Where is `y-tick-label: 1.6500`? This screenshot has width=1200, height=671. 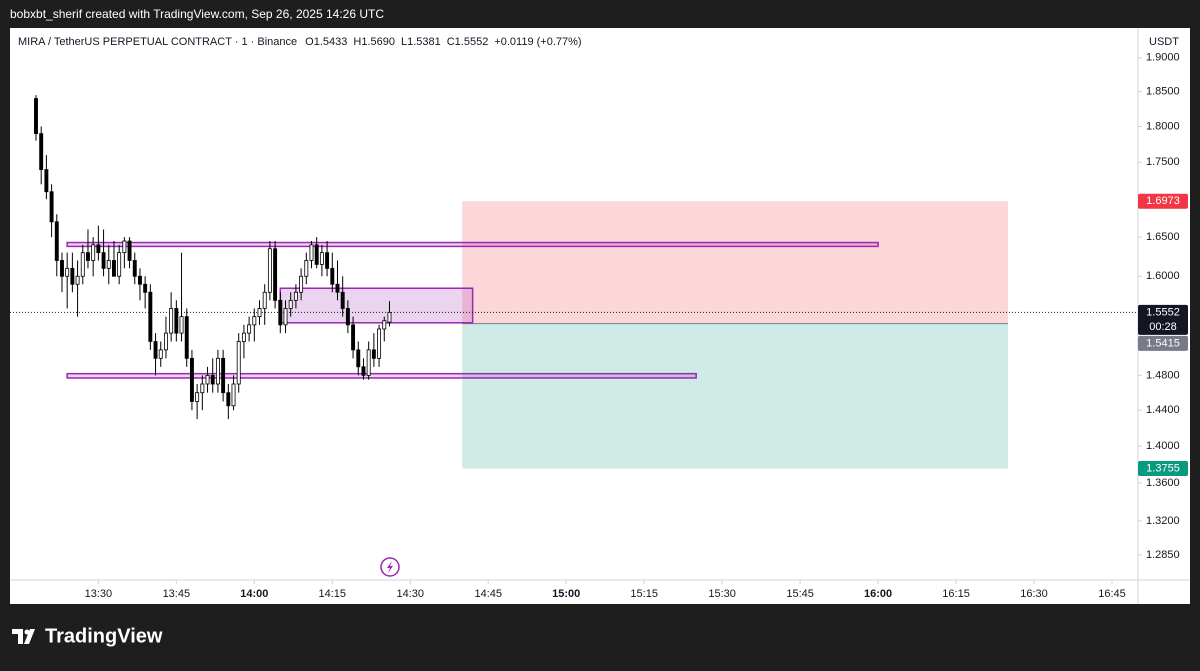 y-tick-label: 1.6500 is located at coordinates (1163, 237).